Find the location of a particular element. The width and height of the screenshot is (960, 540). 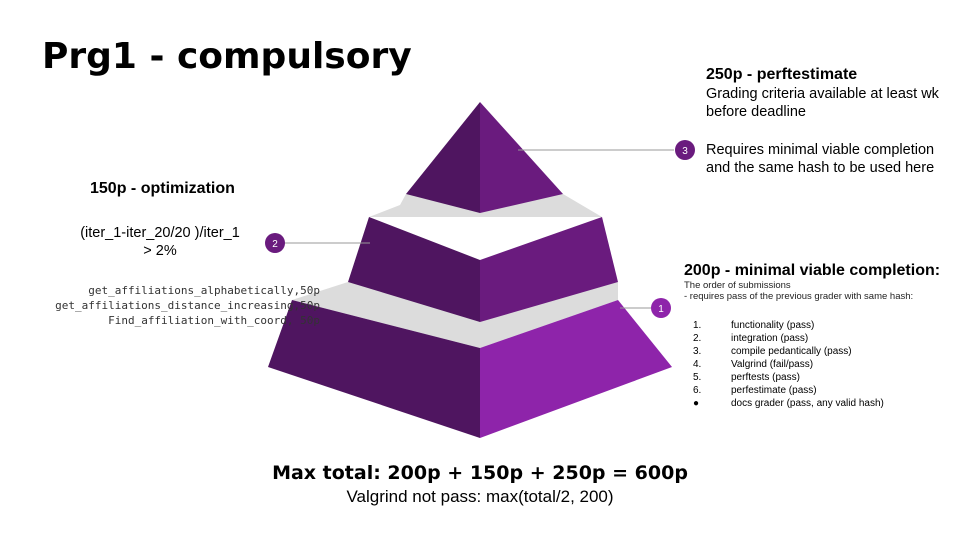

badge-2-label: 2 is located at coordinates (275, 244).